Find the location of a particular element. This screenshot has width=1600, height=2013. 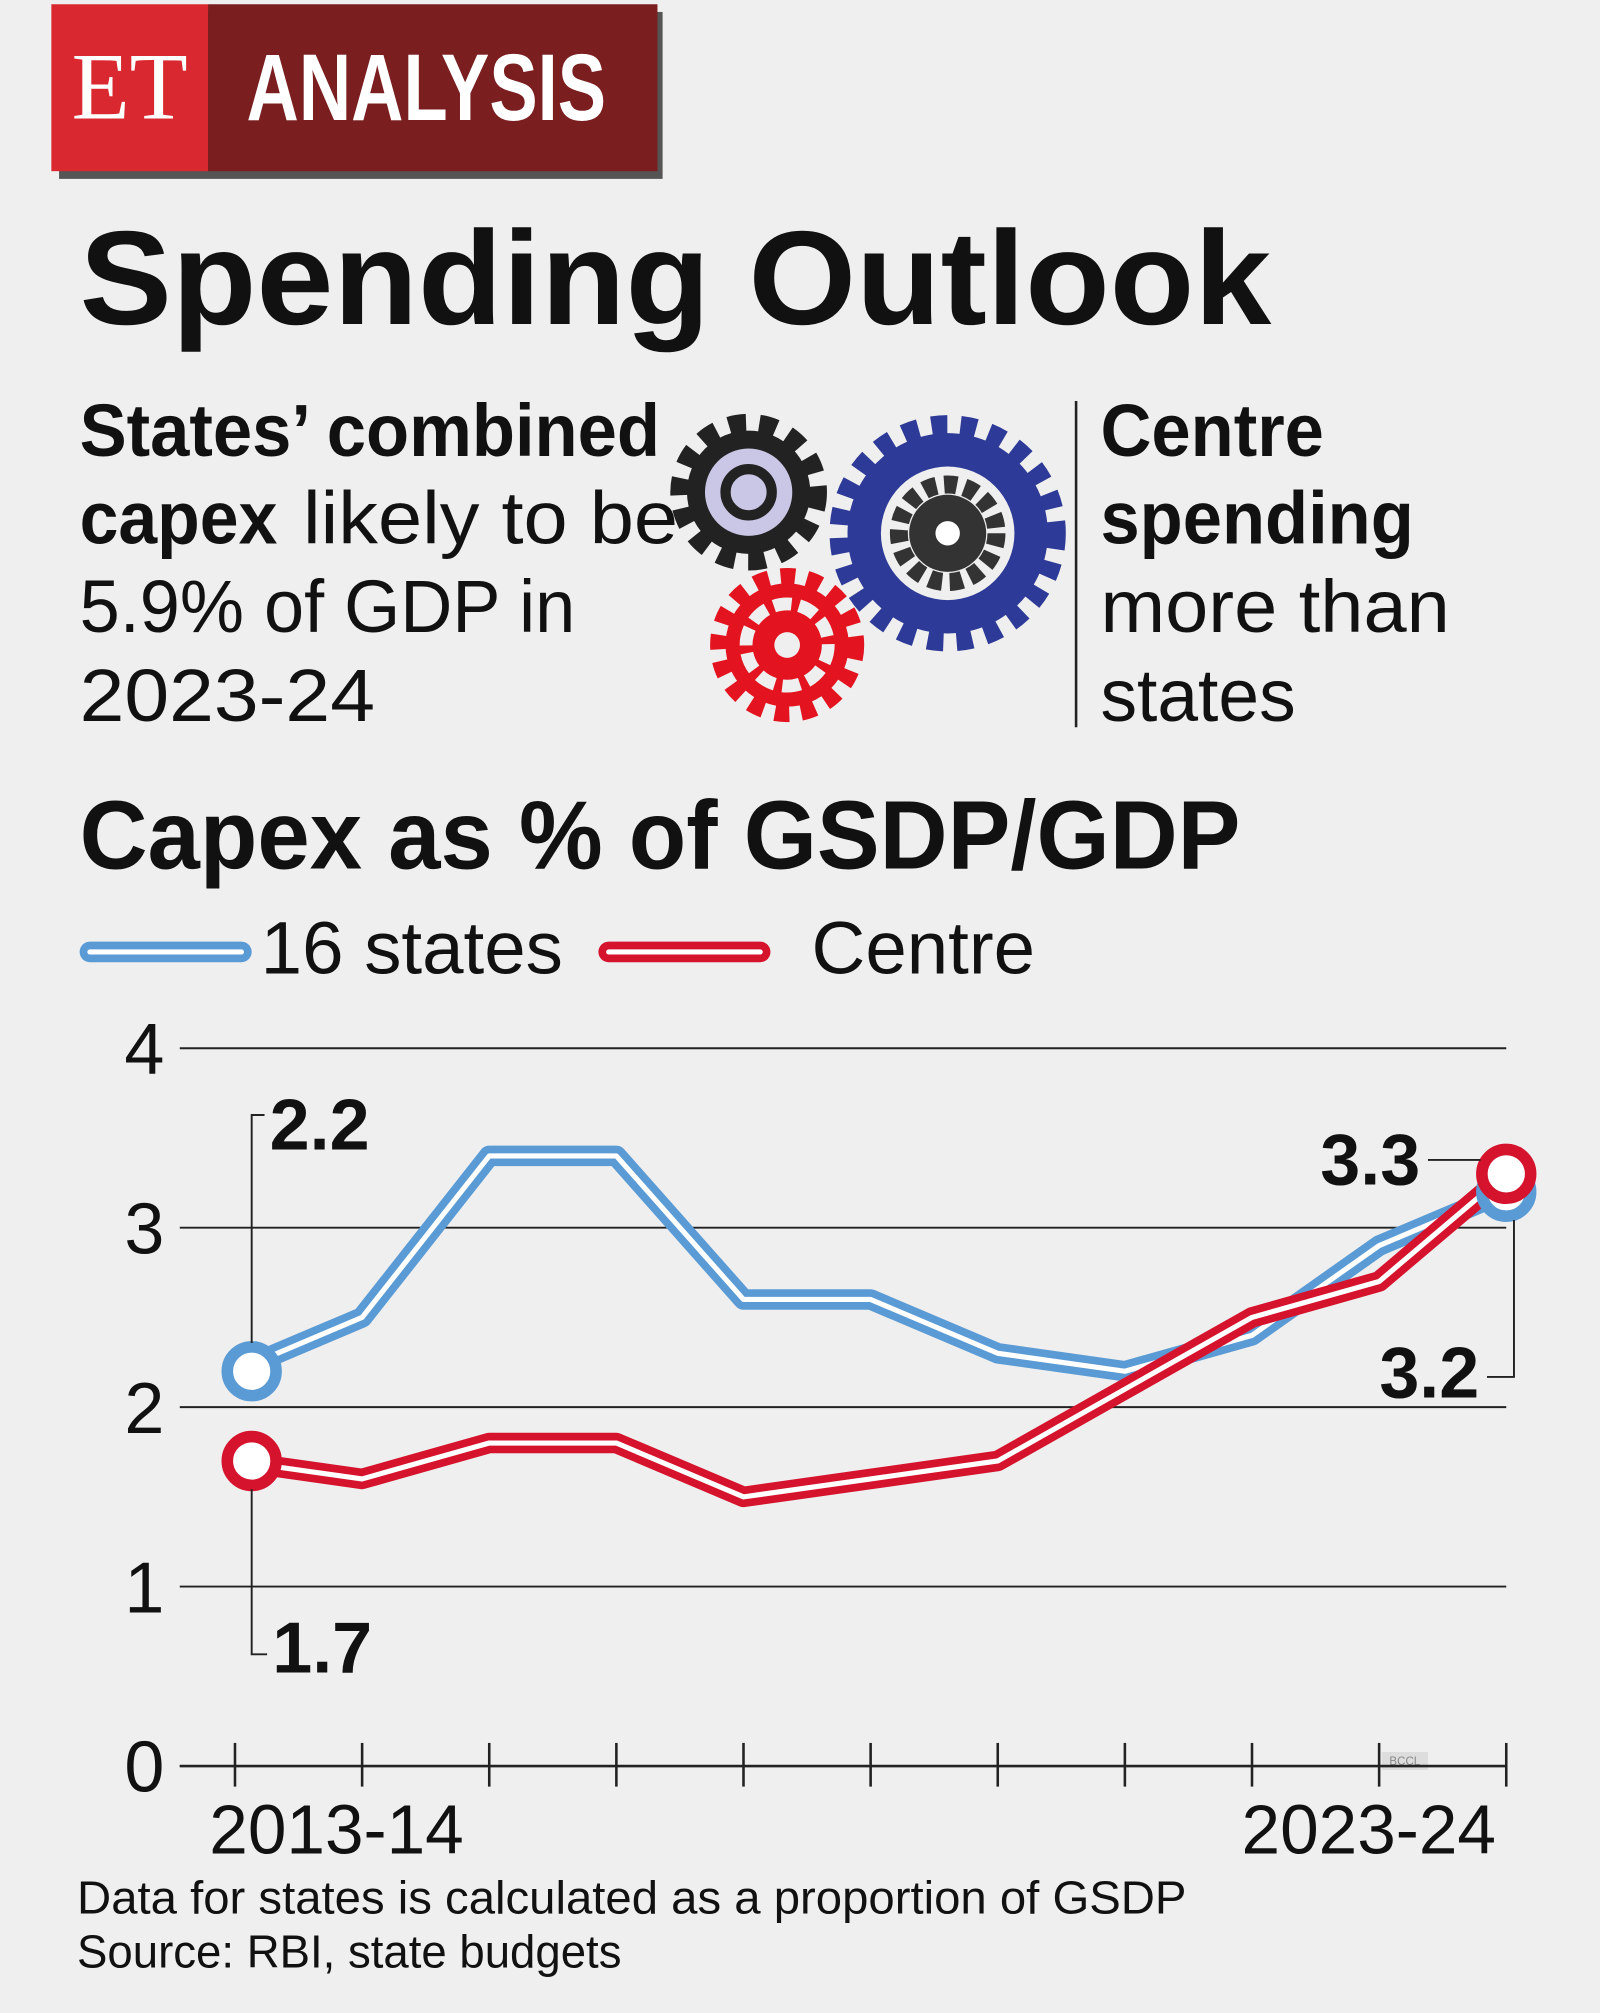

intro-text: more than is located at coordinates (1274, 606).